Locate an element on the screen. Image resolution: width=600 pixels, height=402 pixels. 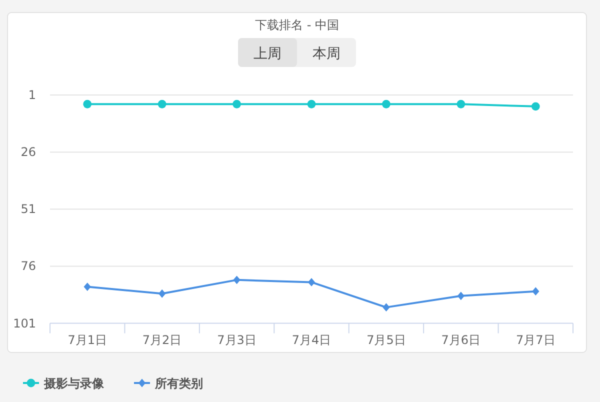
y-tick-label: 51 is located at coordinates (28, 209).